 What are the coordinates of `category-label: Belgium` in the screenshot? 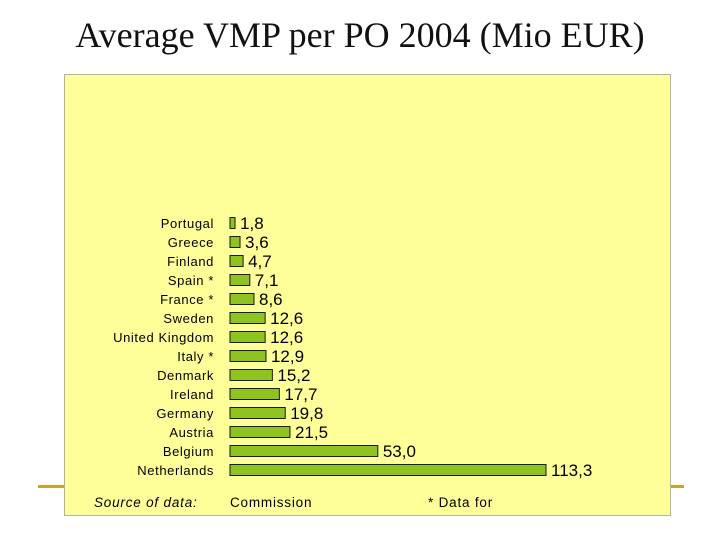 It's located at (188, 451).